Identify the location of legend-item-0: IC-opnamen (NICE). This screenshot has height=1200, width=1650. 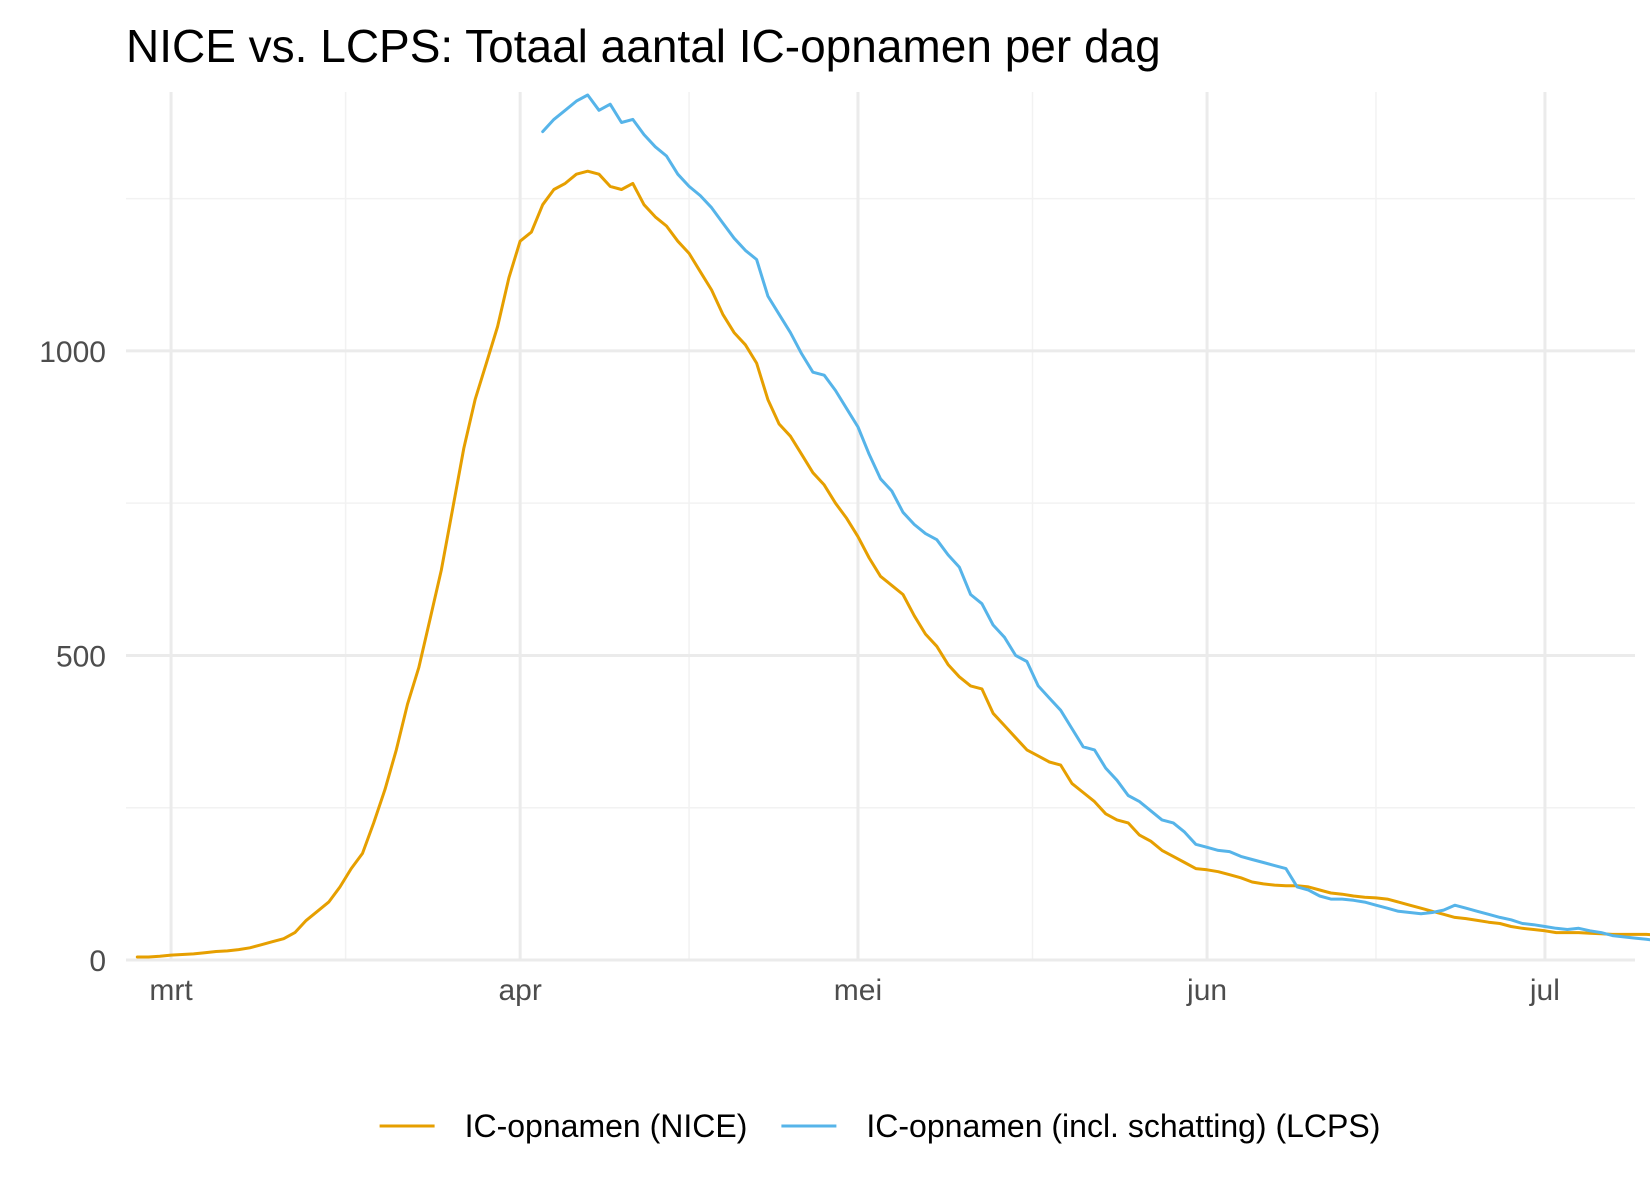
(563, 1126).